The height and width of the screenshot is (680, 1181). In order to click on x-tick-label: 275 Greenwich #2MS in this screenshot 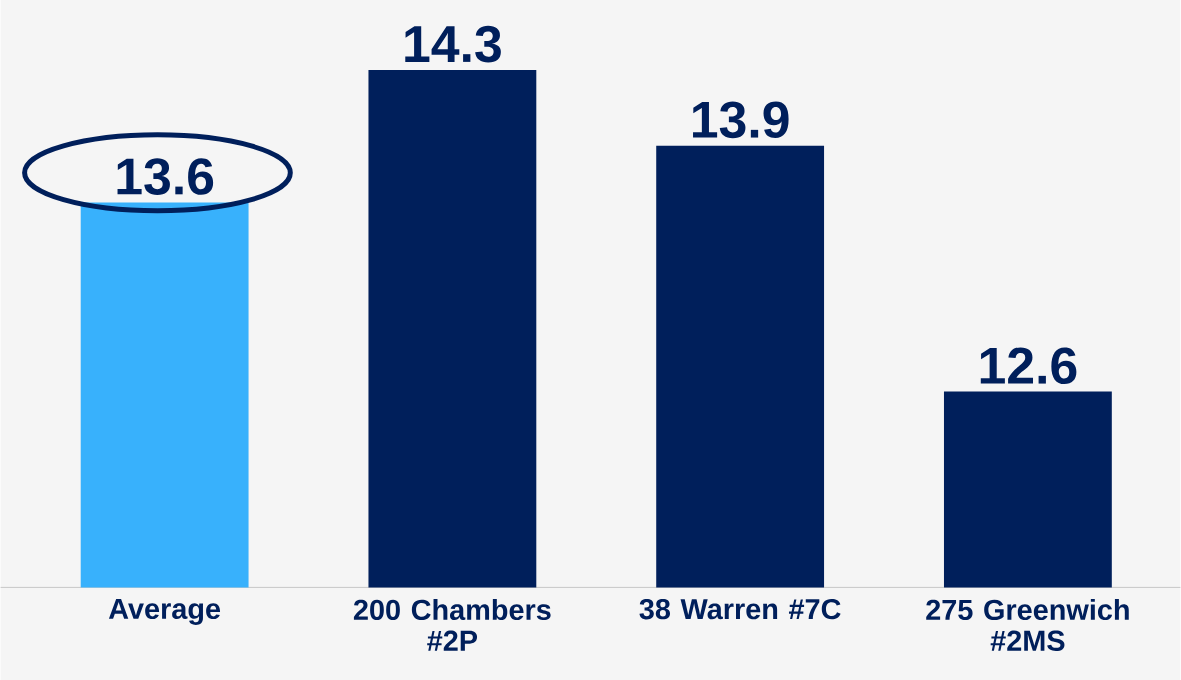, I will do `click(1027, 624)`.